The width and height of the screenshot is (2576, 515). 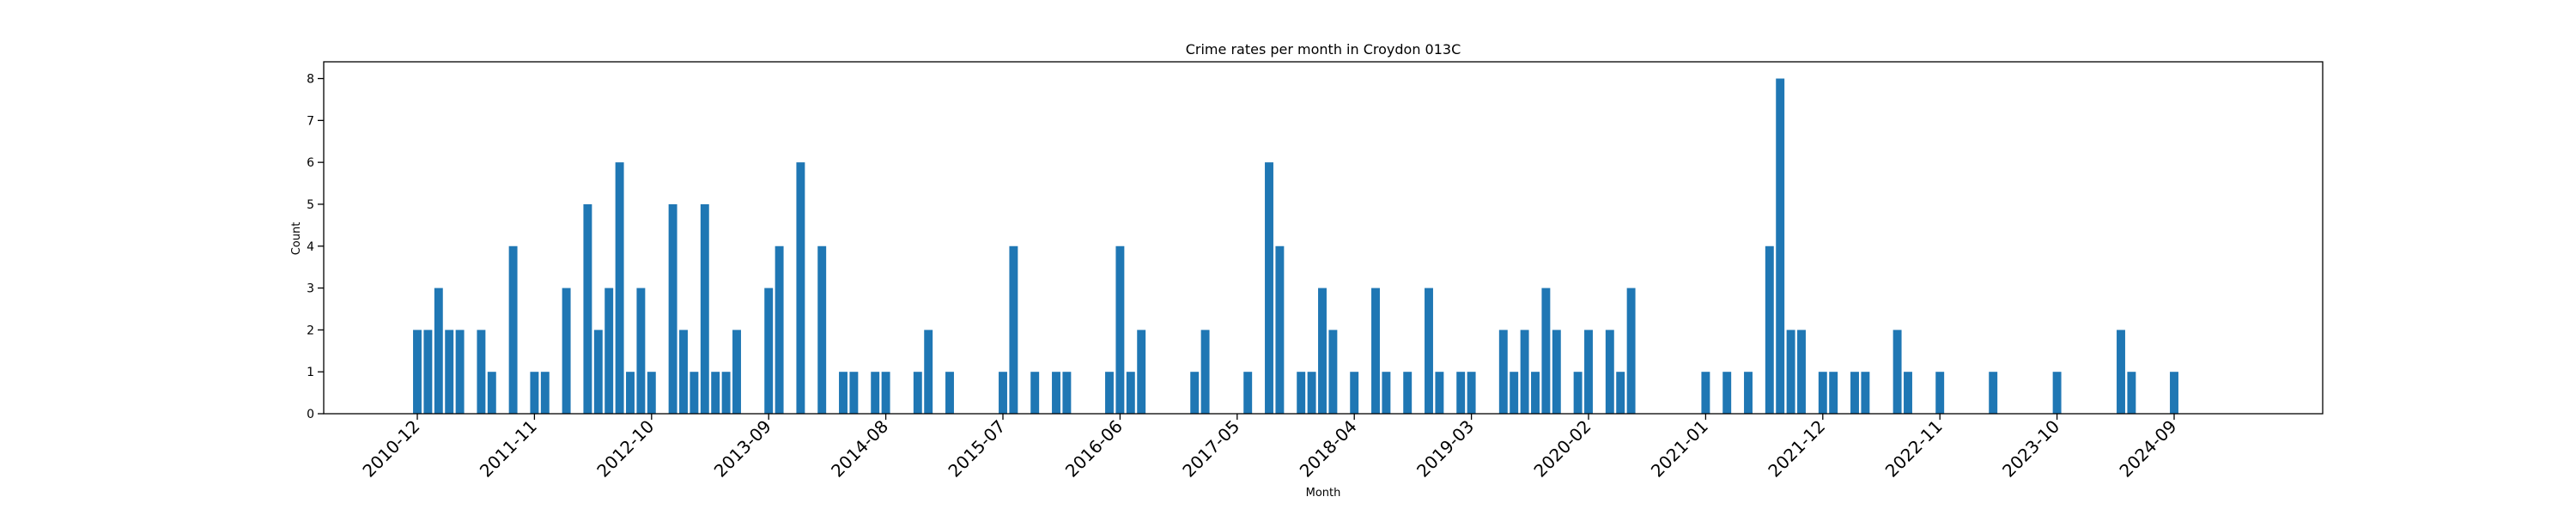 What do you see at coordinates (311, 80) in the screenshot?
I see `y-tick-label: 8` at bounding box center [311, 80].